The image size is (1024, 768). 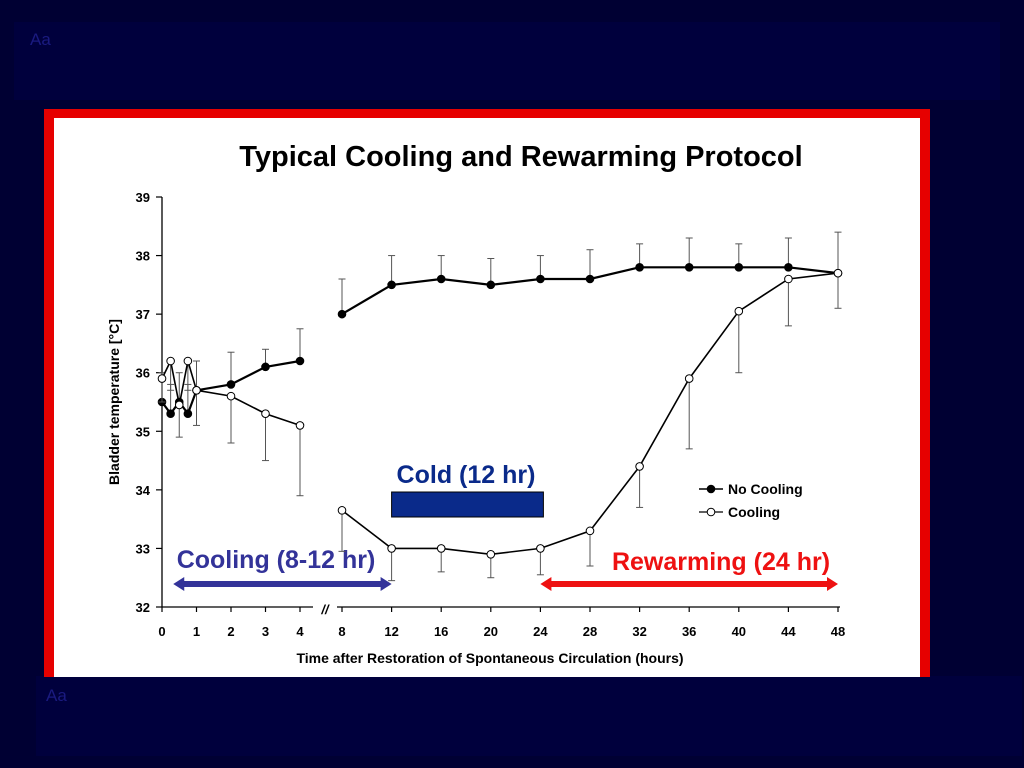 What do you see at coordinates (40, 39) in the screenshot?
I see `title-placeholder-text: Aa` at bounding box center [40, 39].